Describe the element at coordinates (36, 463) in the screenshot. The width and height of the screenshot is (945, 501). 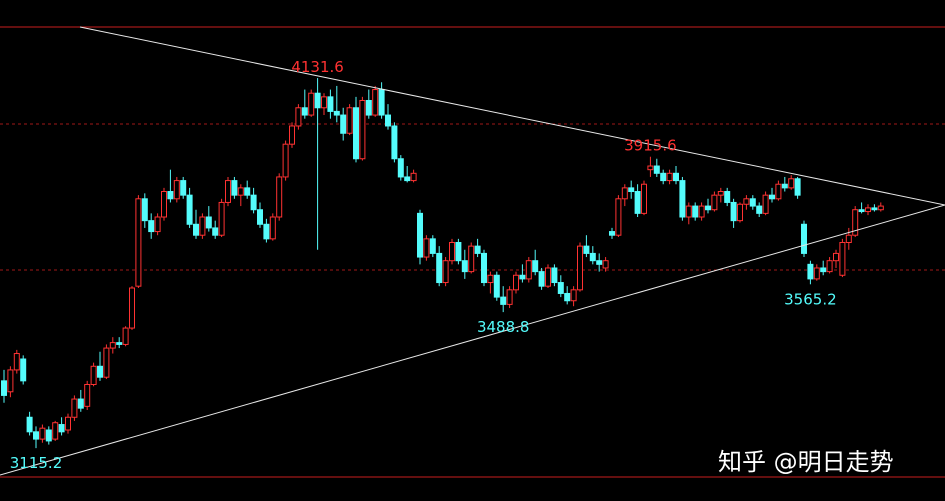
I see `price-annotation: 3115.2` at that location.